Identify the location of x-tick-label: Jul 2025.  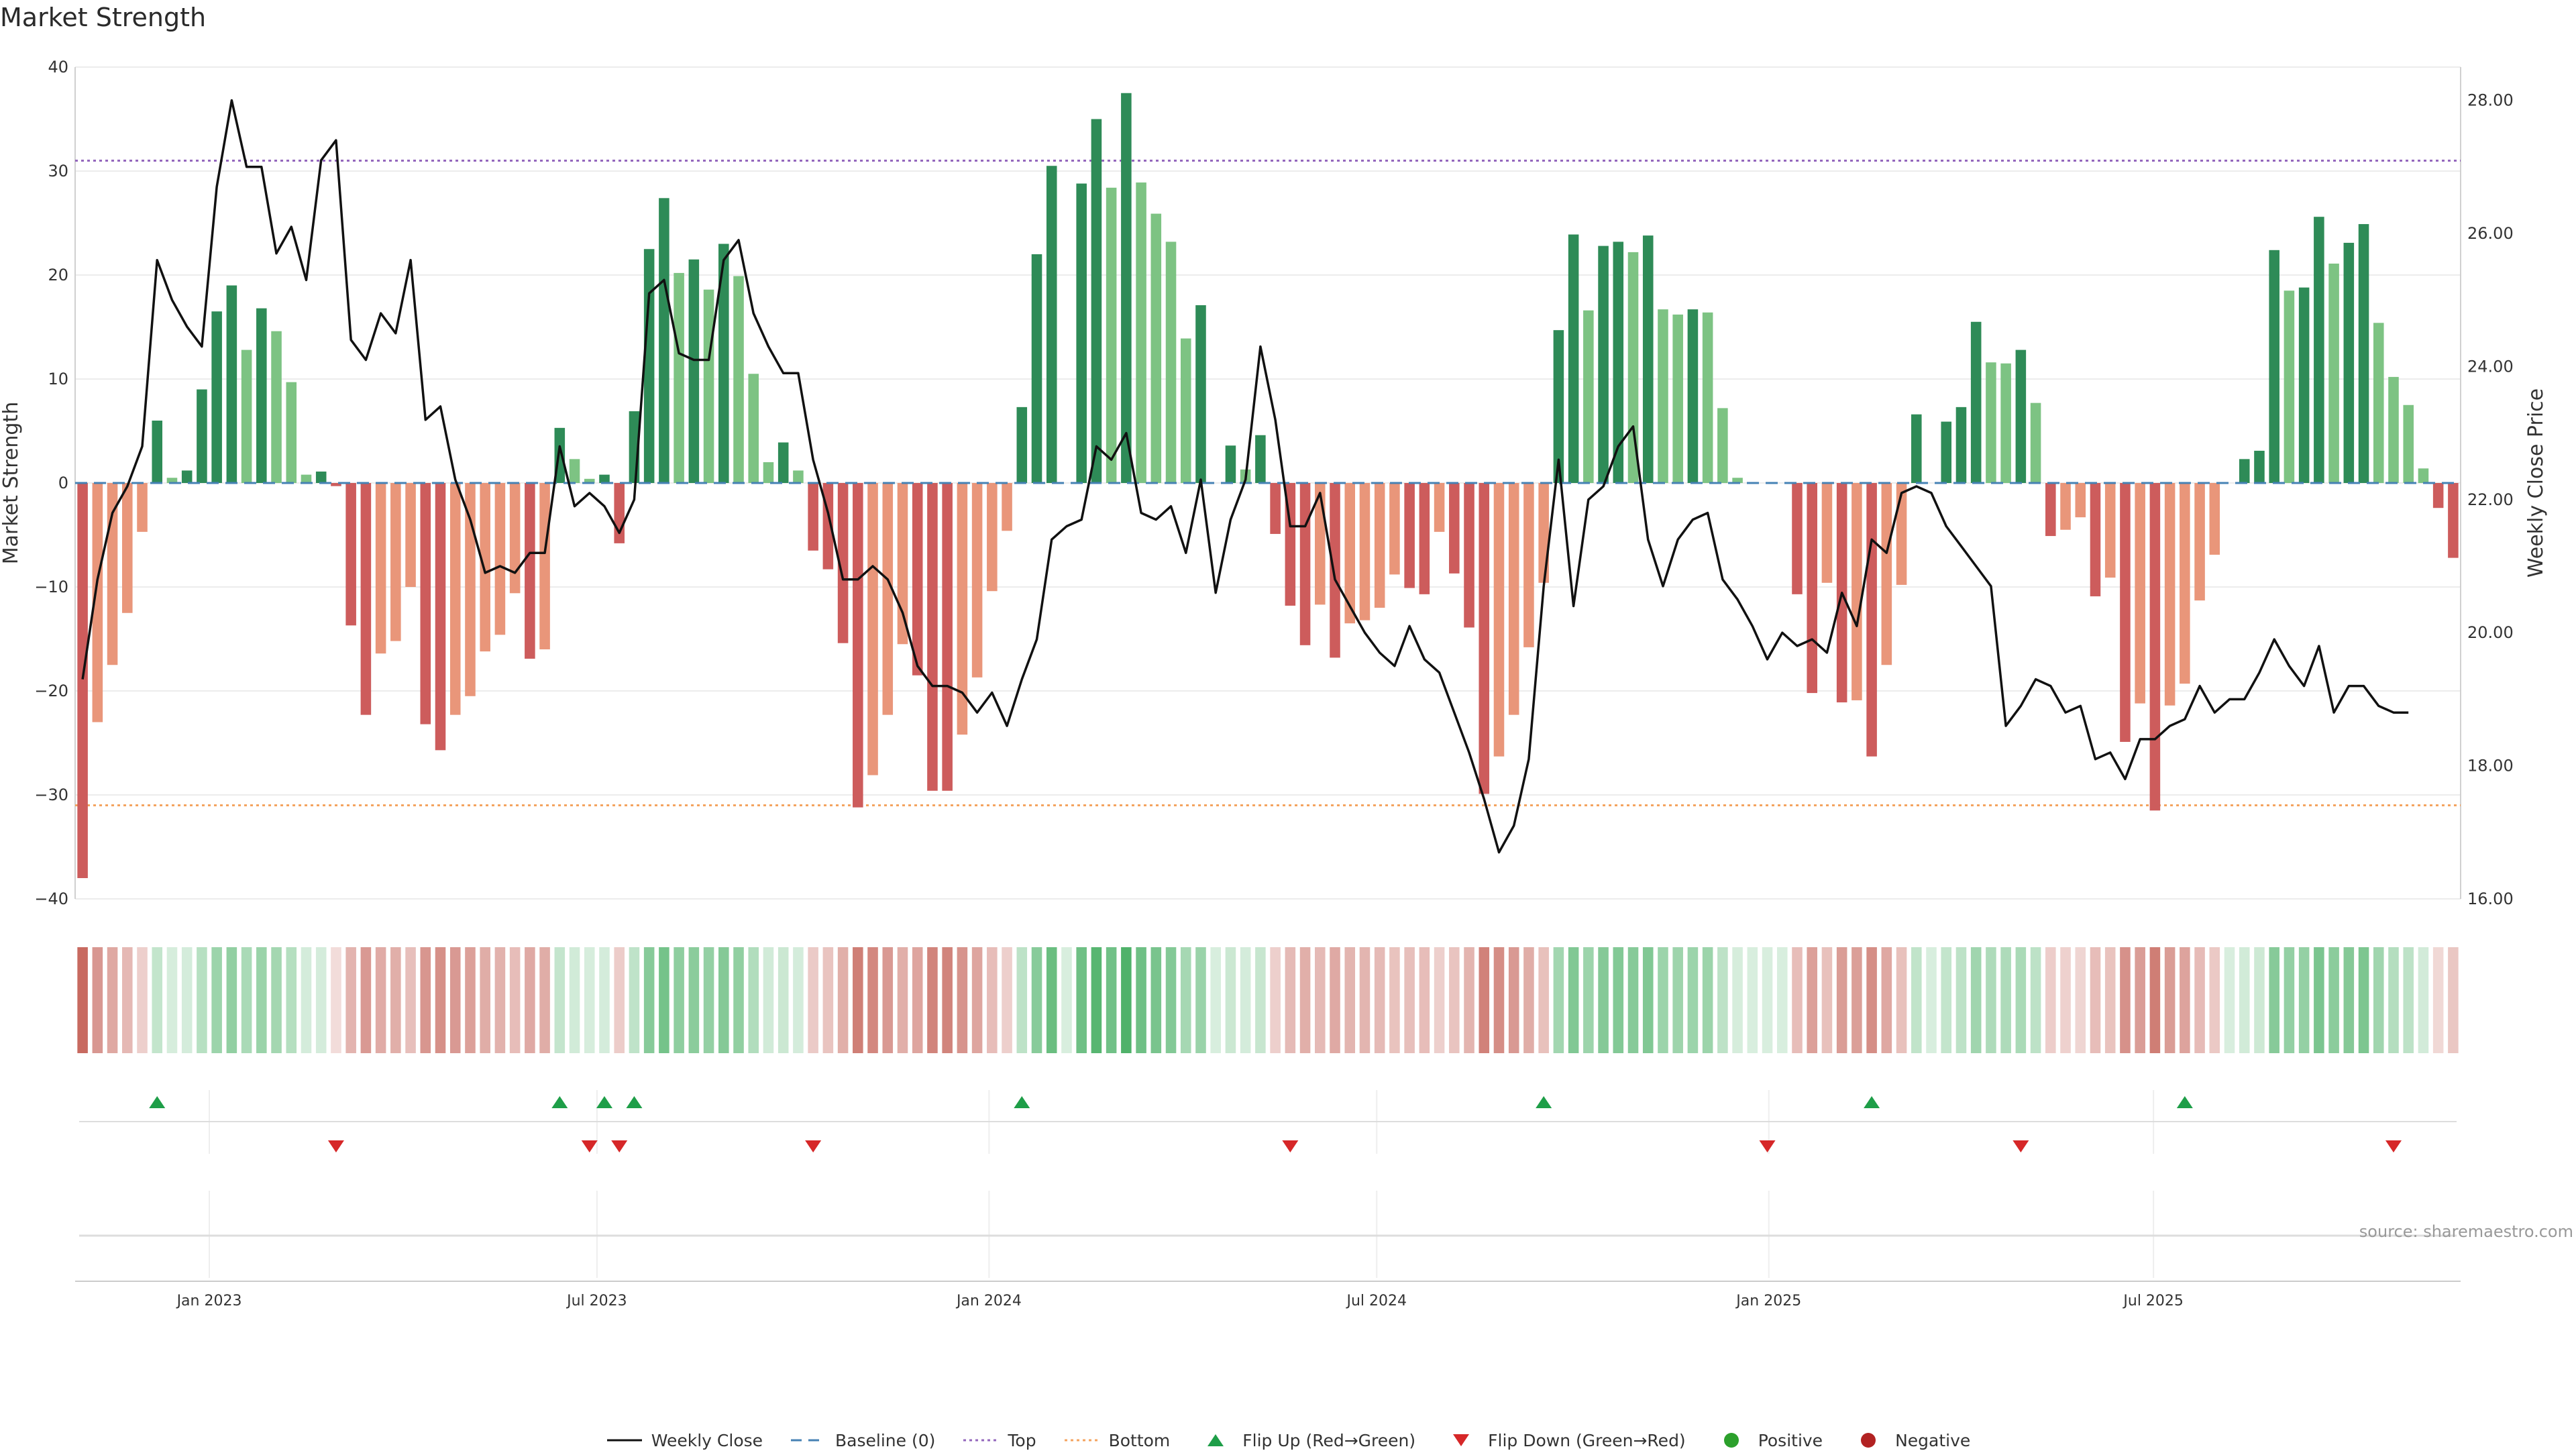
(2153, 1301).